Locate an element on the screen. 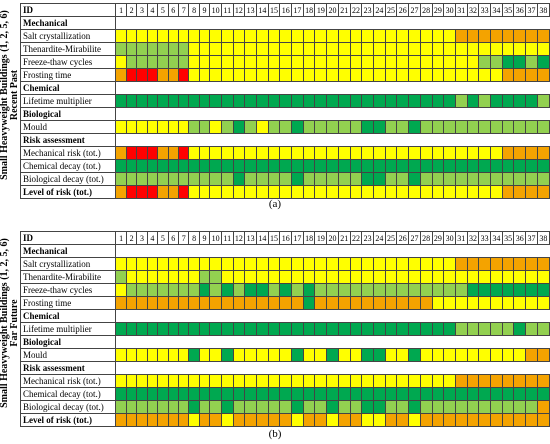 The image size is (550, 444). column-label: 31 is located at coordinates (461, 238).